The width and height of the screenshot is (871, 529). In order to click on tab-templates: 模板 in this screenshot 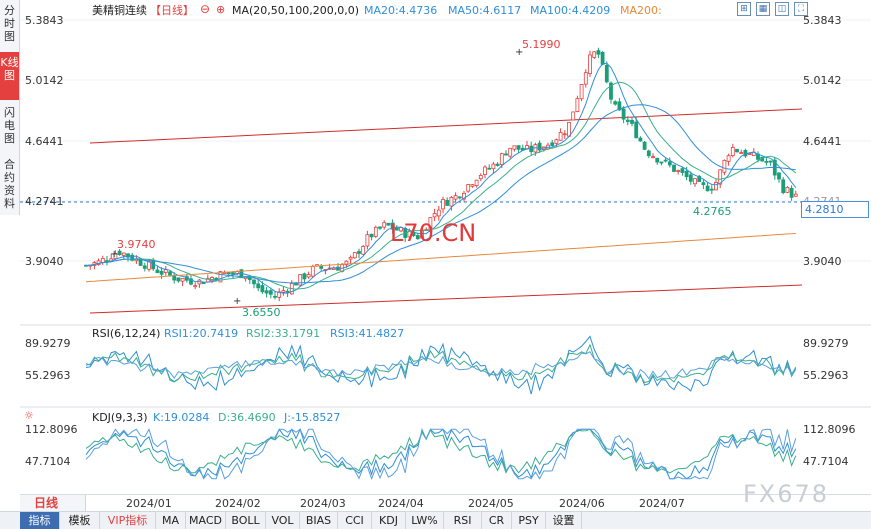, I will do `click(80, 520)`.